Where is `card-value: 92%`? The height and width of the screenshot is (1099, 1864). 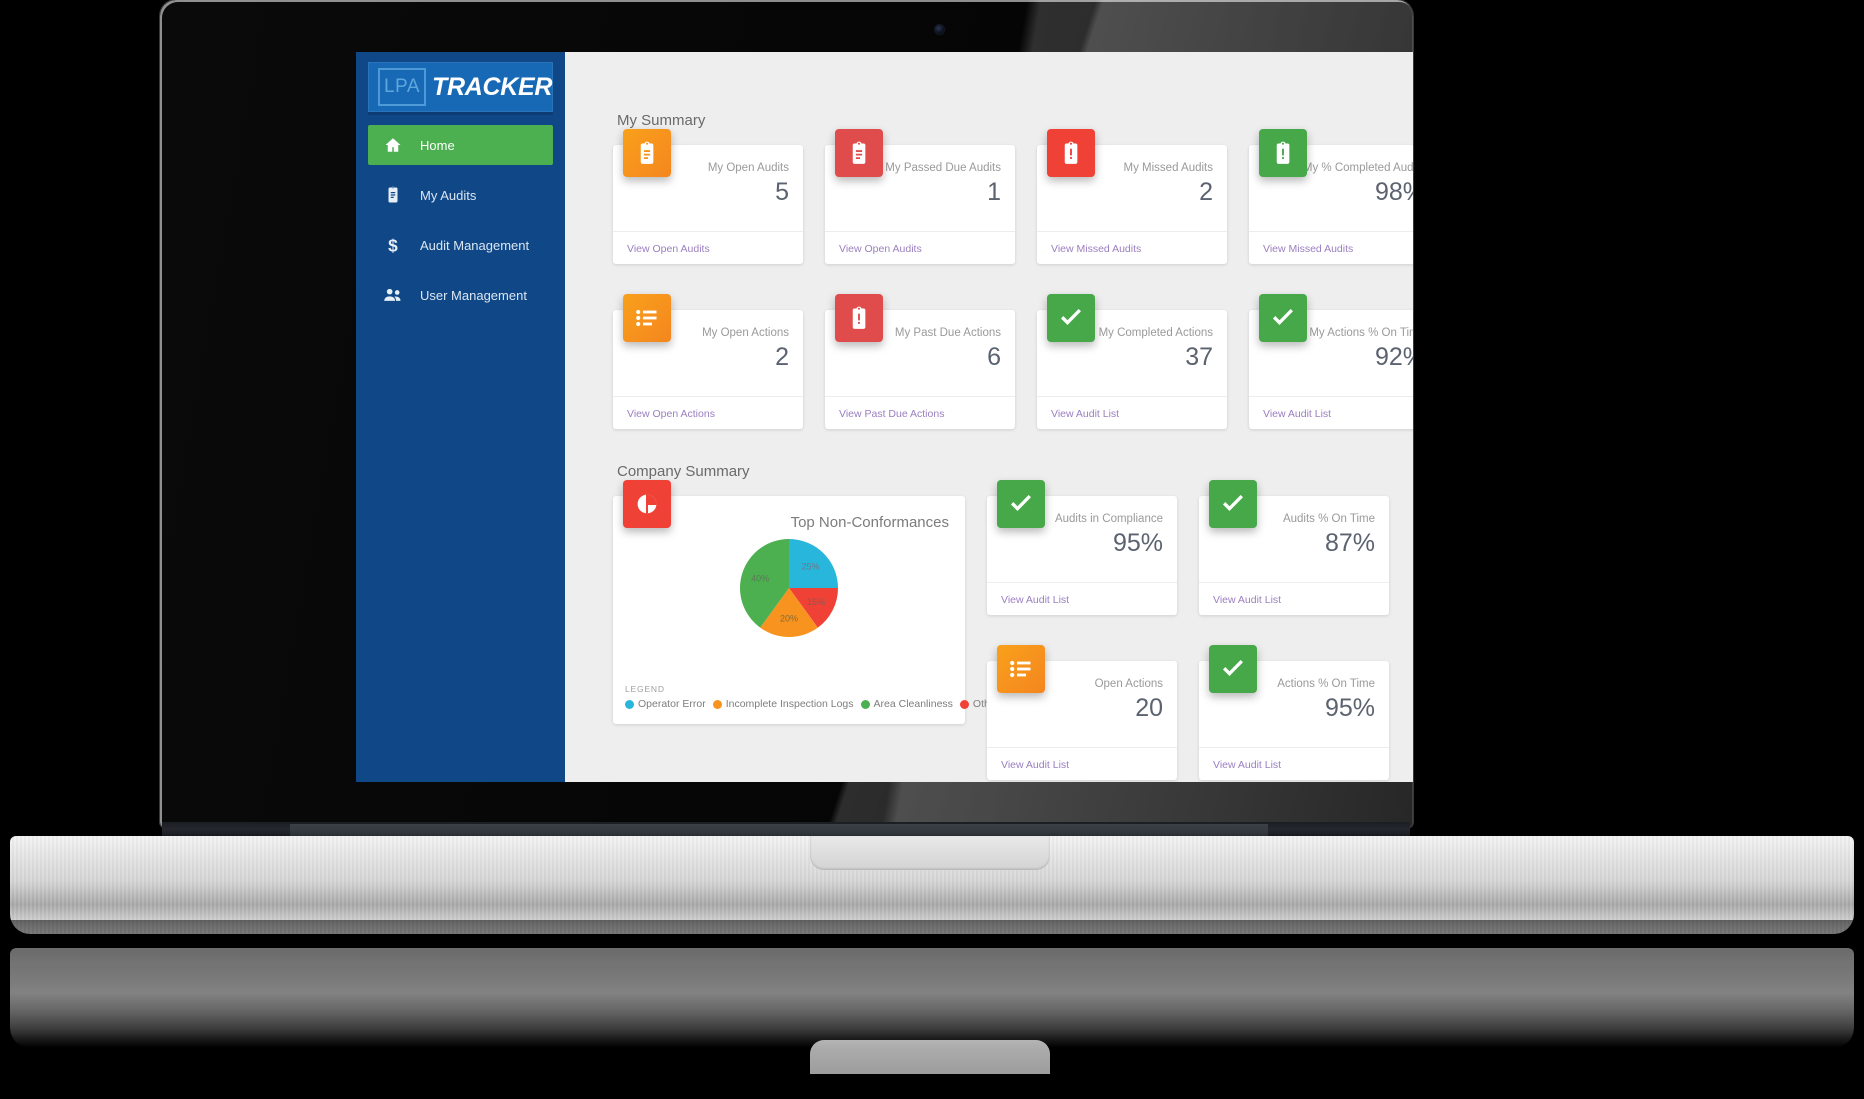 card-value: 92% is located at coordinates (1393, 357).